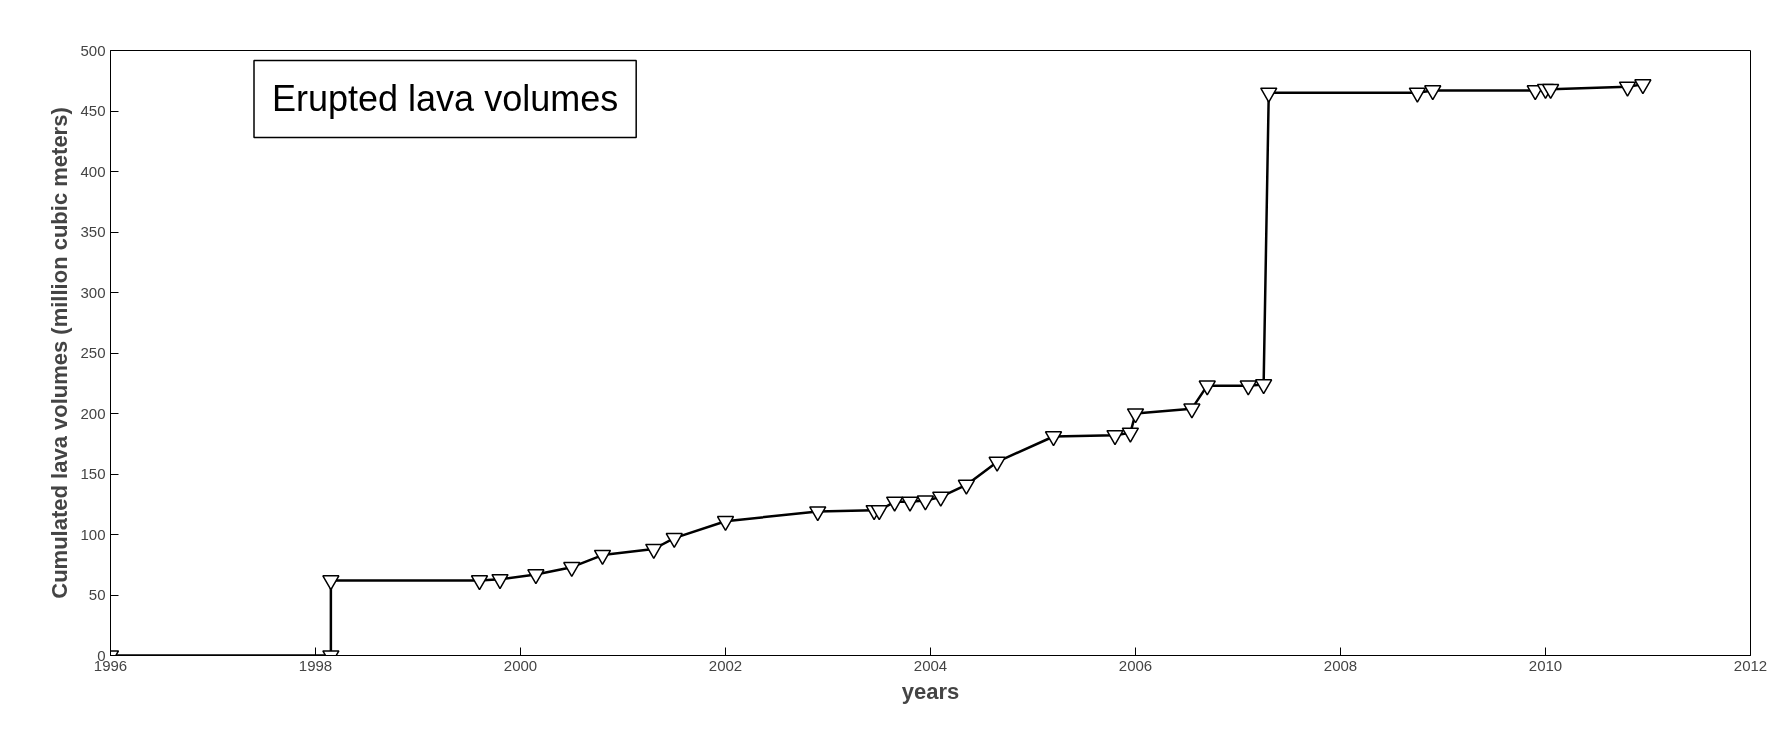 Image resolution: width=1791 pixels, height=733 pixels. What do you see at coordinates (60, 353) in the screenshot?
I see `y-axis-title: Cumulated lava volumes (million cubic meters)` at bounding box center [60, 353].